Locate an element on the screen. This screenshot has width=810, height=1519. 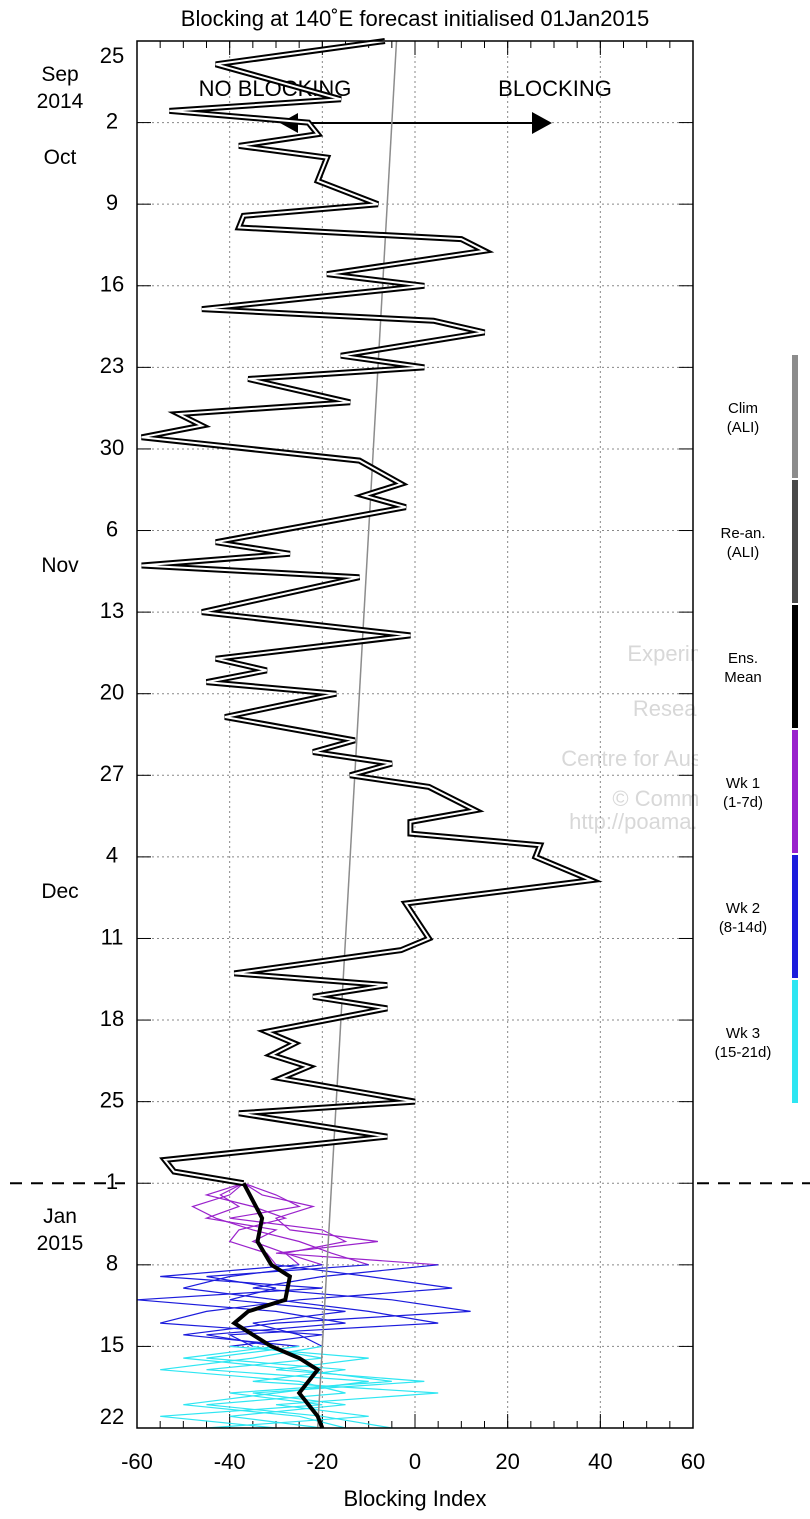
y-tick-label: 11 is located at coordinates (112, 936).